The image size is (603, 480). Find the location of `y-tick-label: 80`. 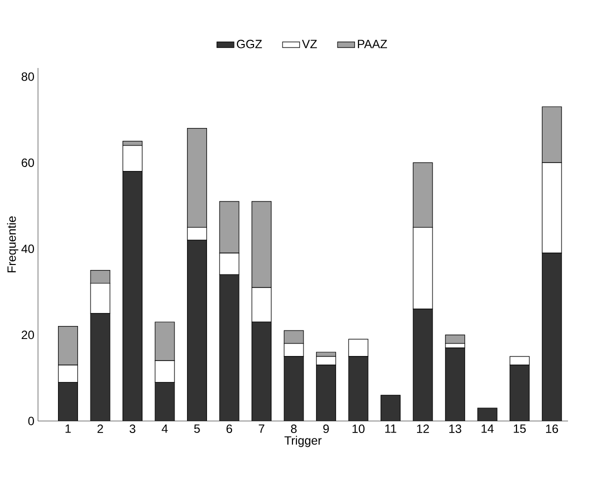

y-tick-label: 80 is located at coordinates (28, 76).